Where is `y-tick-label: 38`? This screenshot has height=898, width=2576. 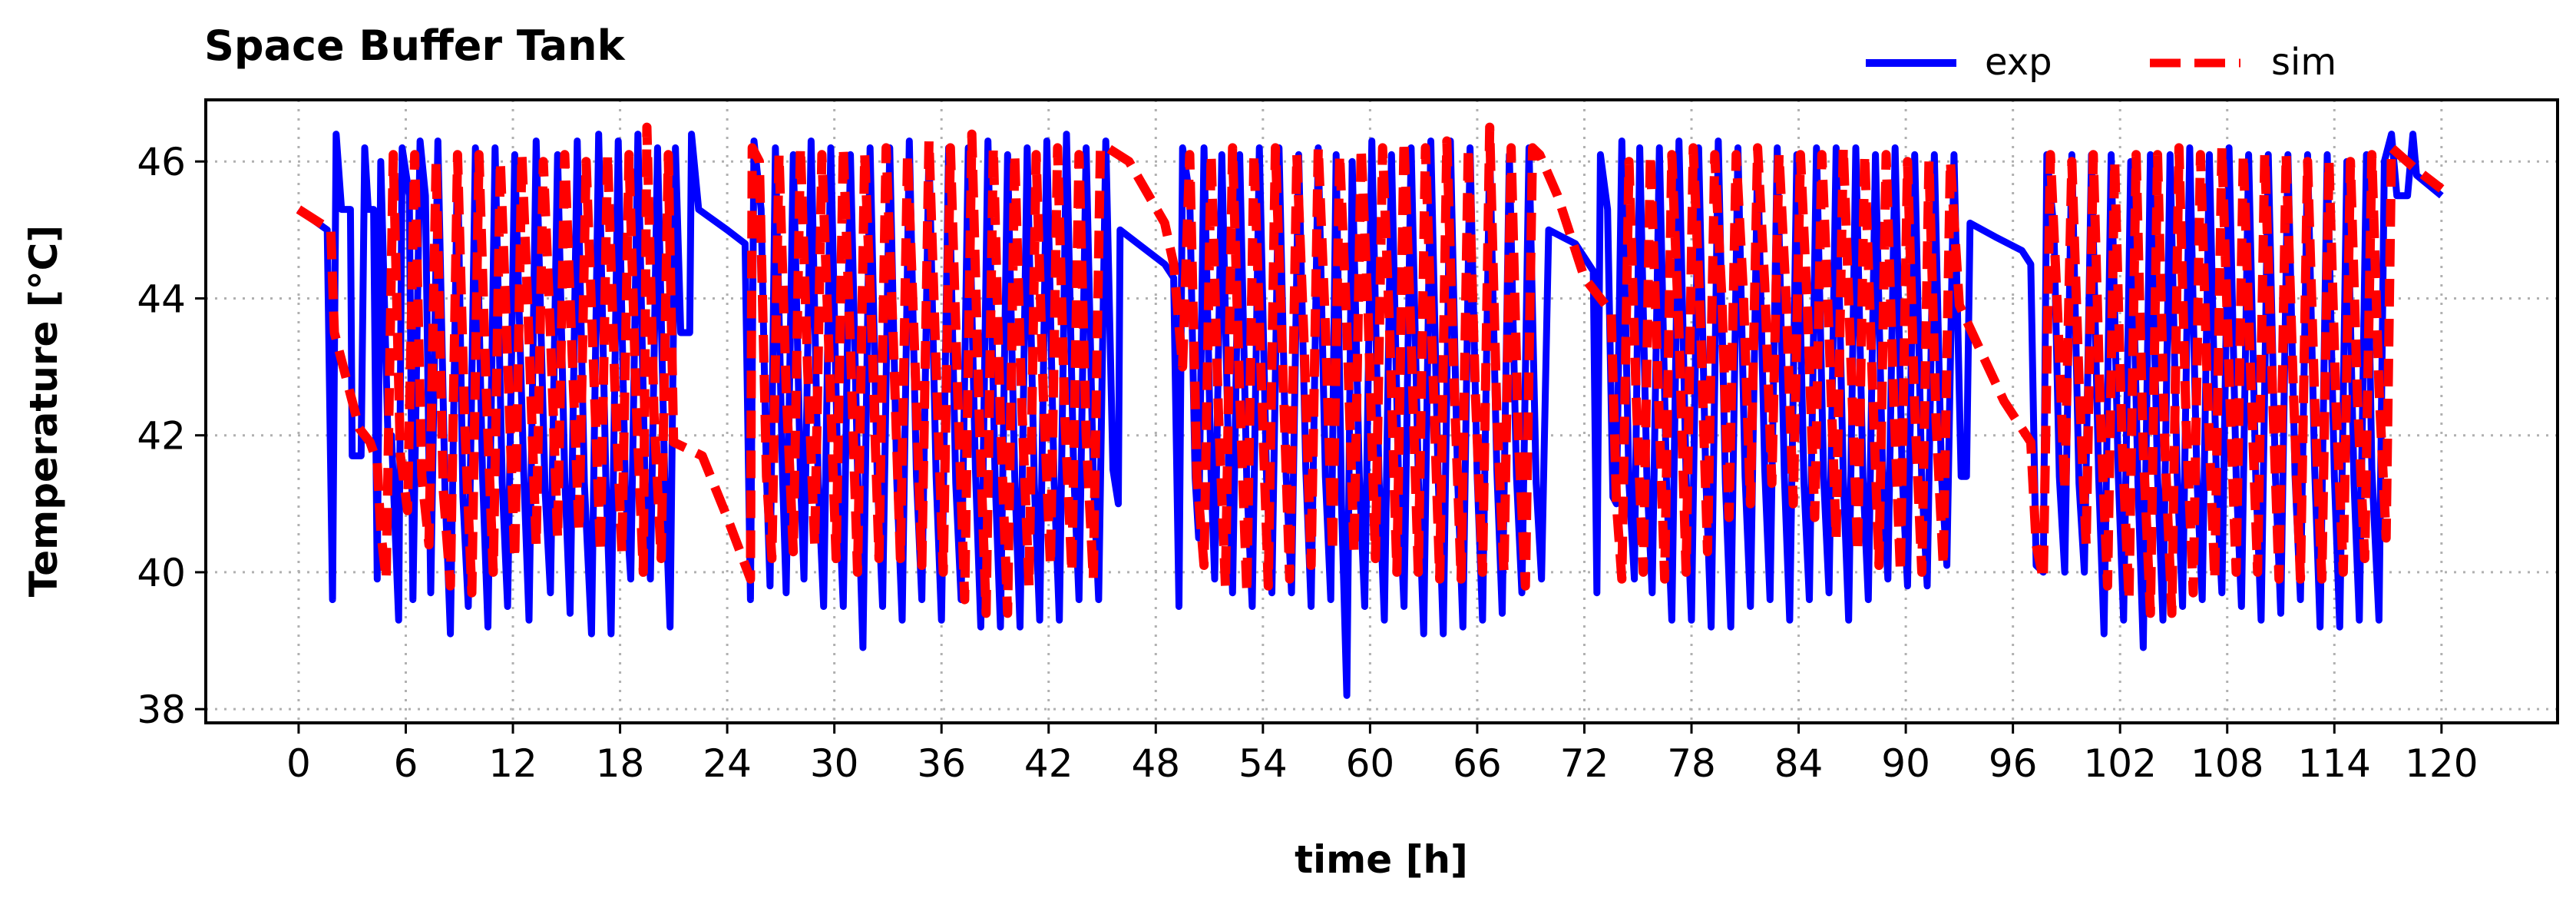 y-tick-label: 38 is located at coordinates (161, 710).